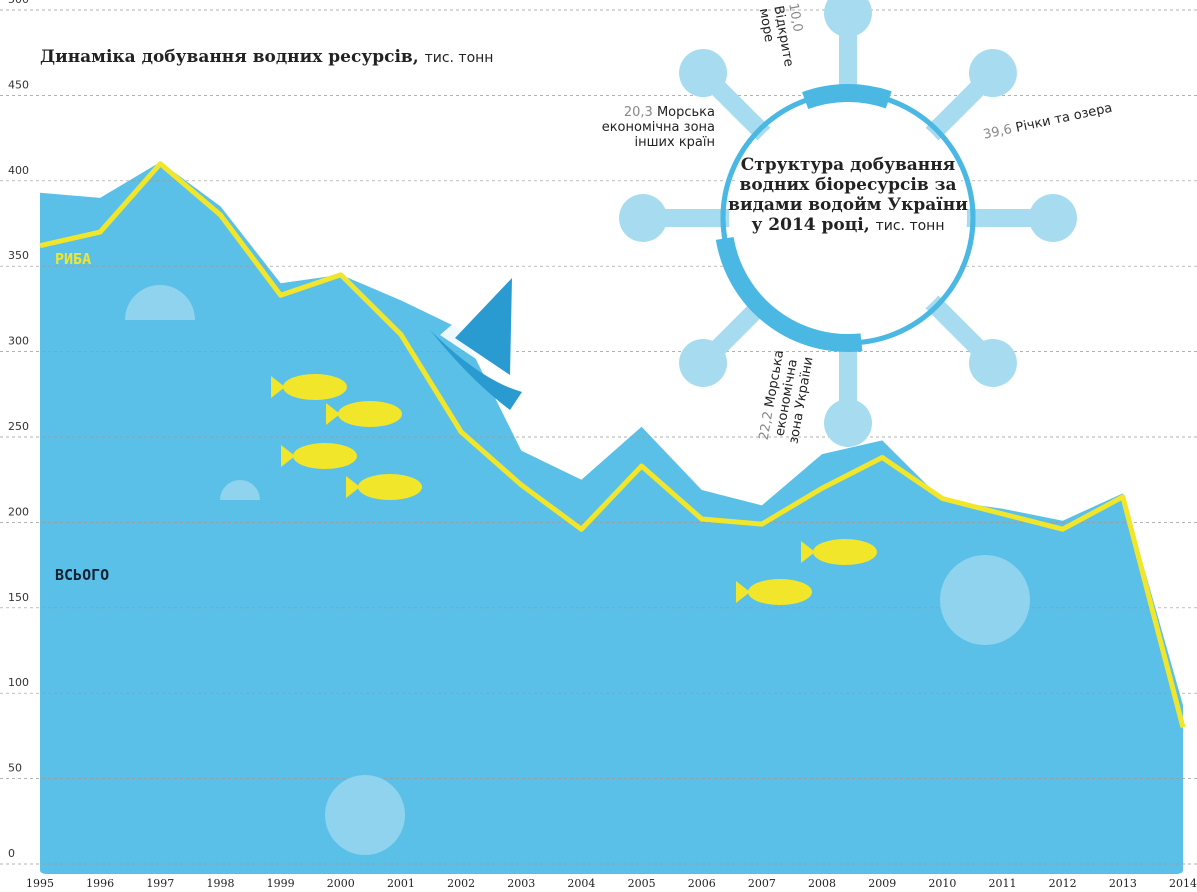 The width and height of the screenshot is (1197, 892). I want to click on x-tick-label: 2004, so click(581, 883).